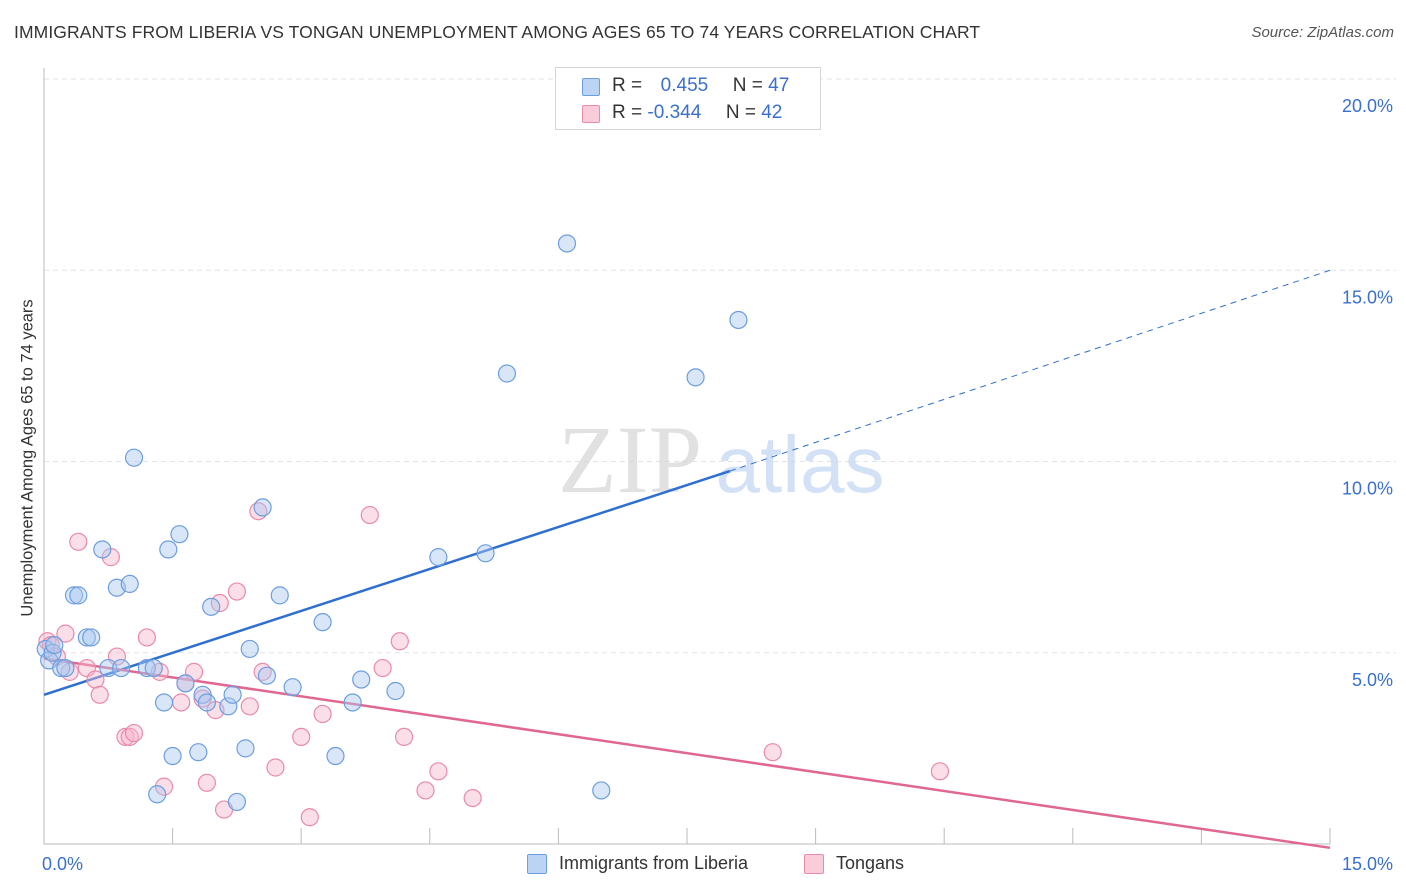 This screenshot has height=892, width=1406. I want to click on x-tick-label: 15.0%, so click(1367, 864).